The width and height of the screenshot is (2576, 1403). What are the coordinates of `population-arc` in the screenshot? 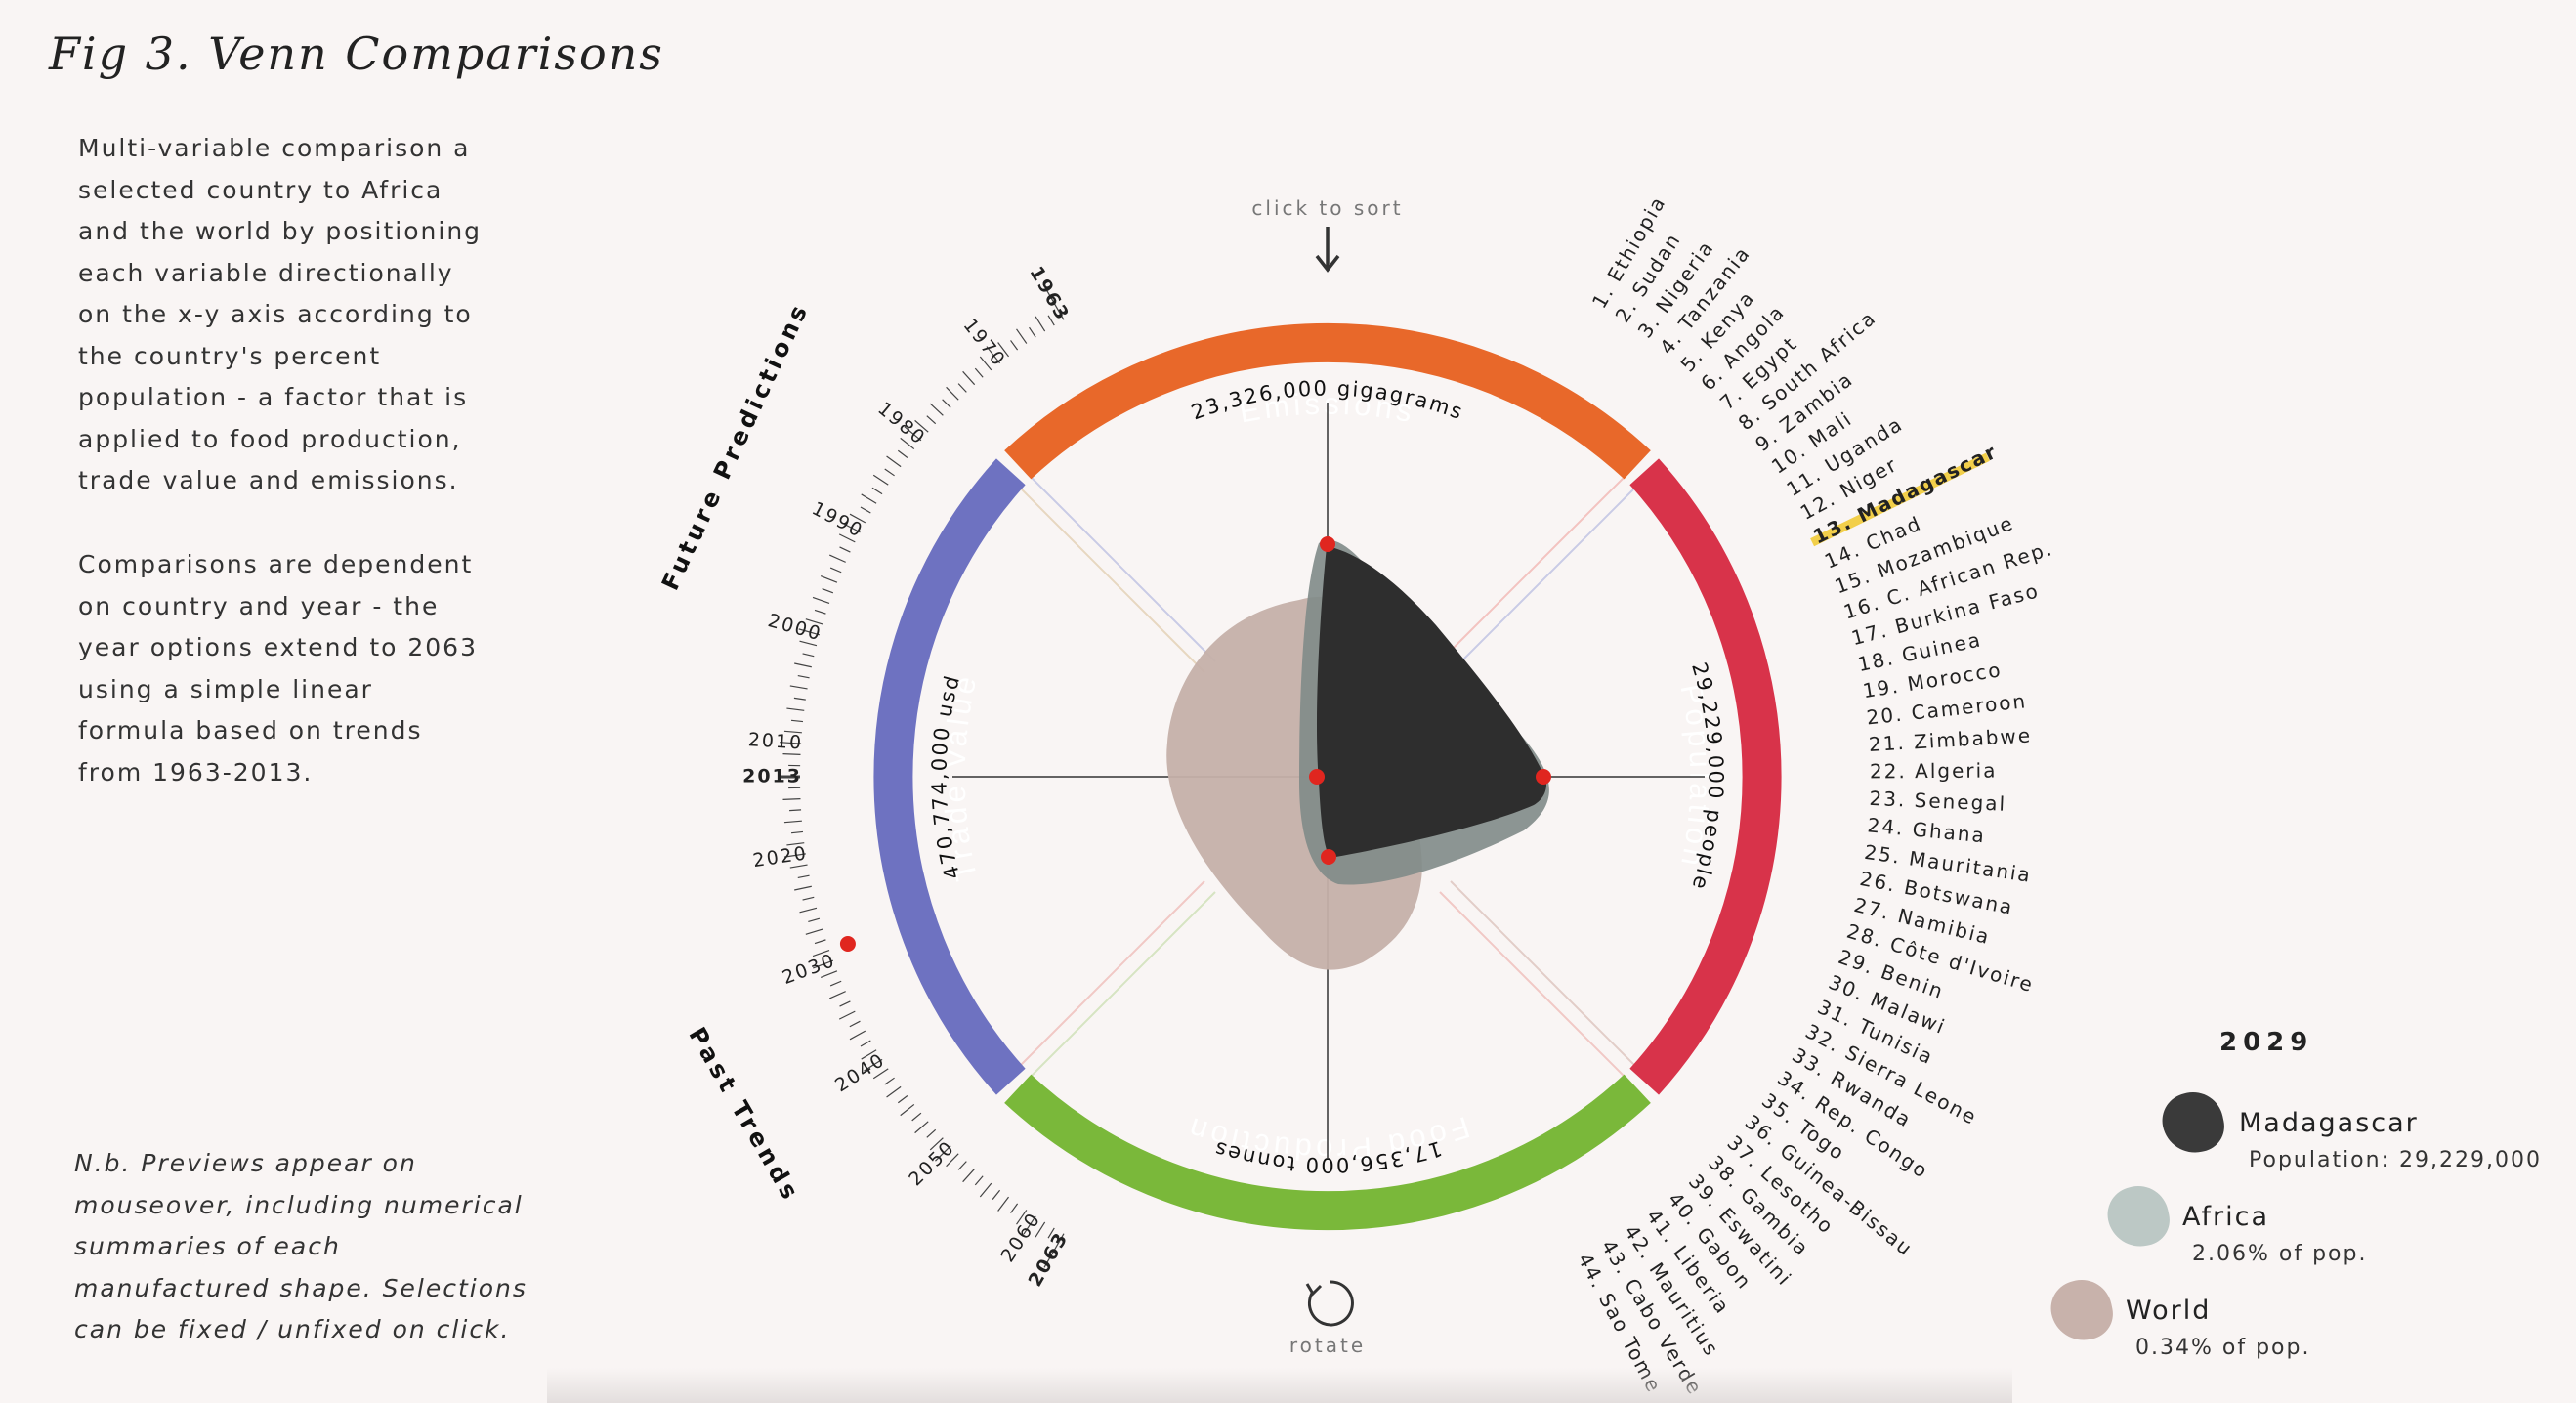 It's located at (1705, 776).